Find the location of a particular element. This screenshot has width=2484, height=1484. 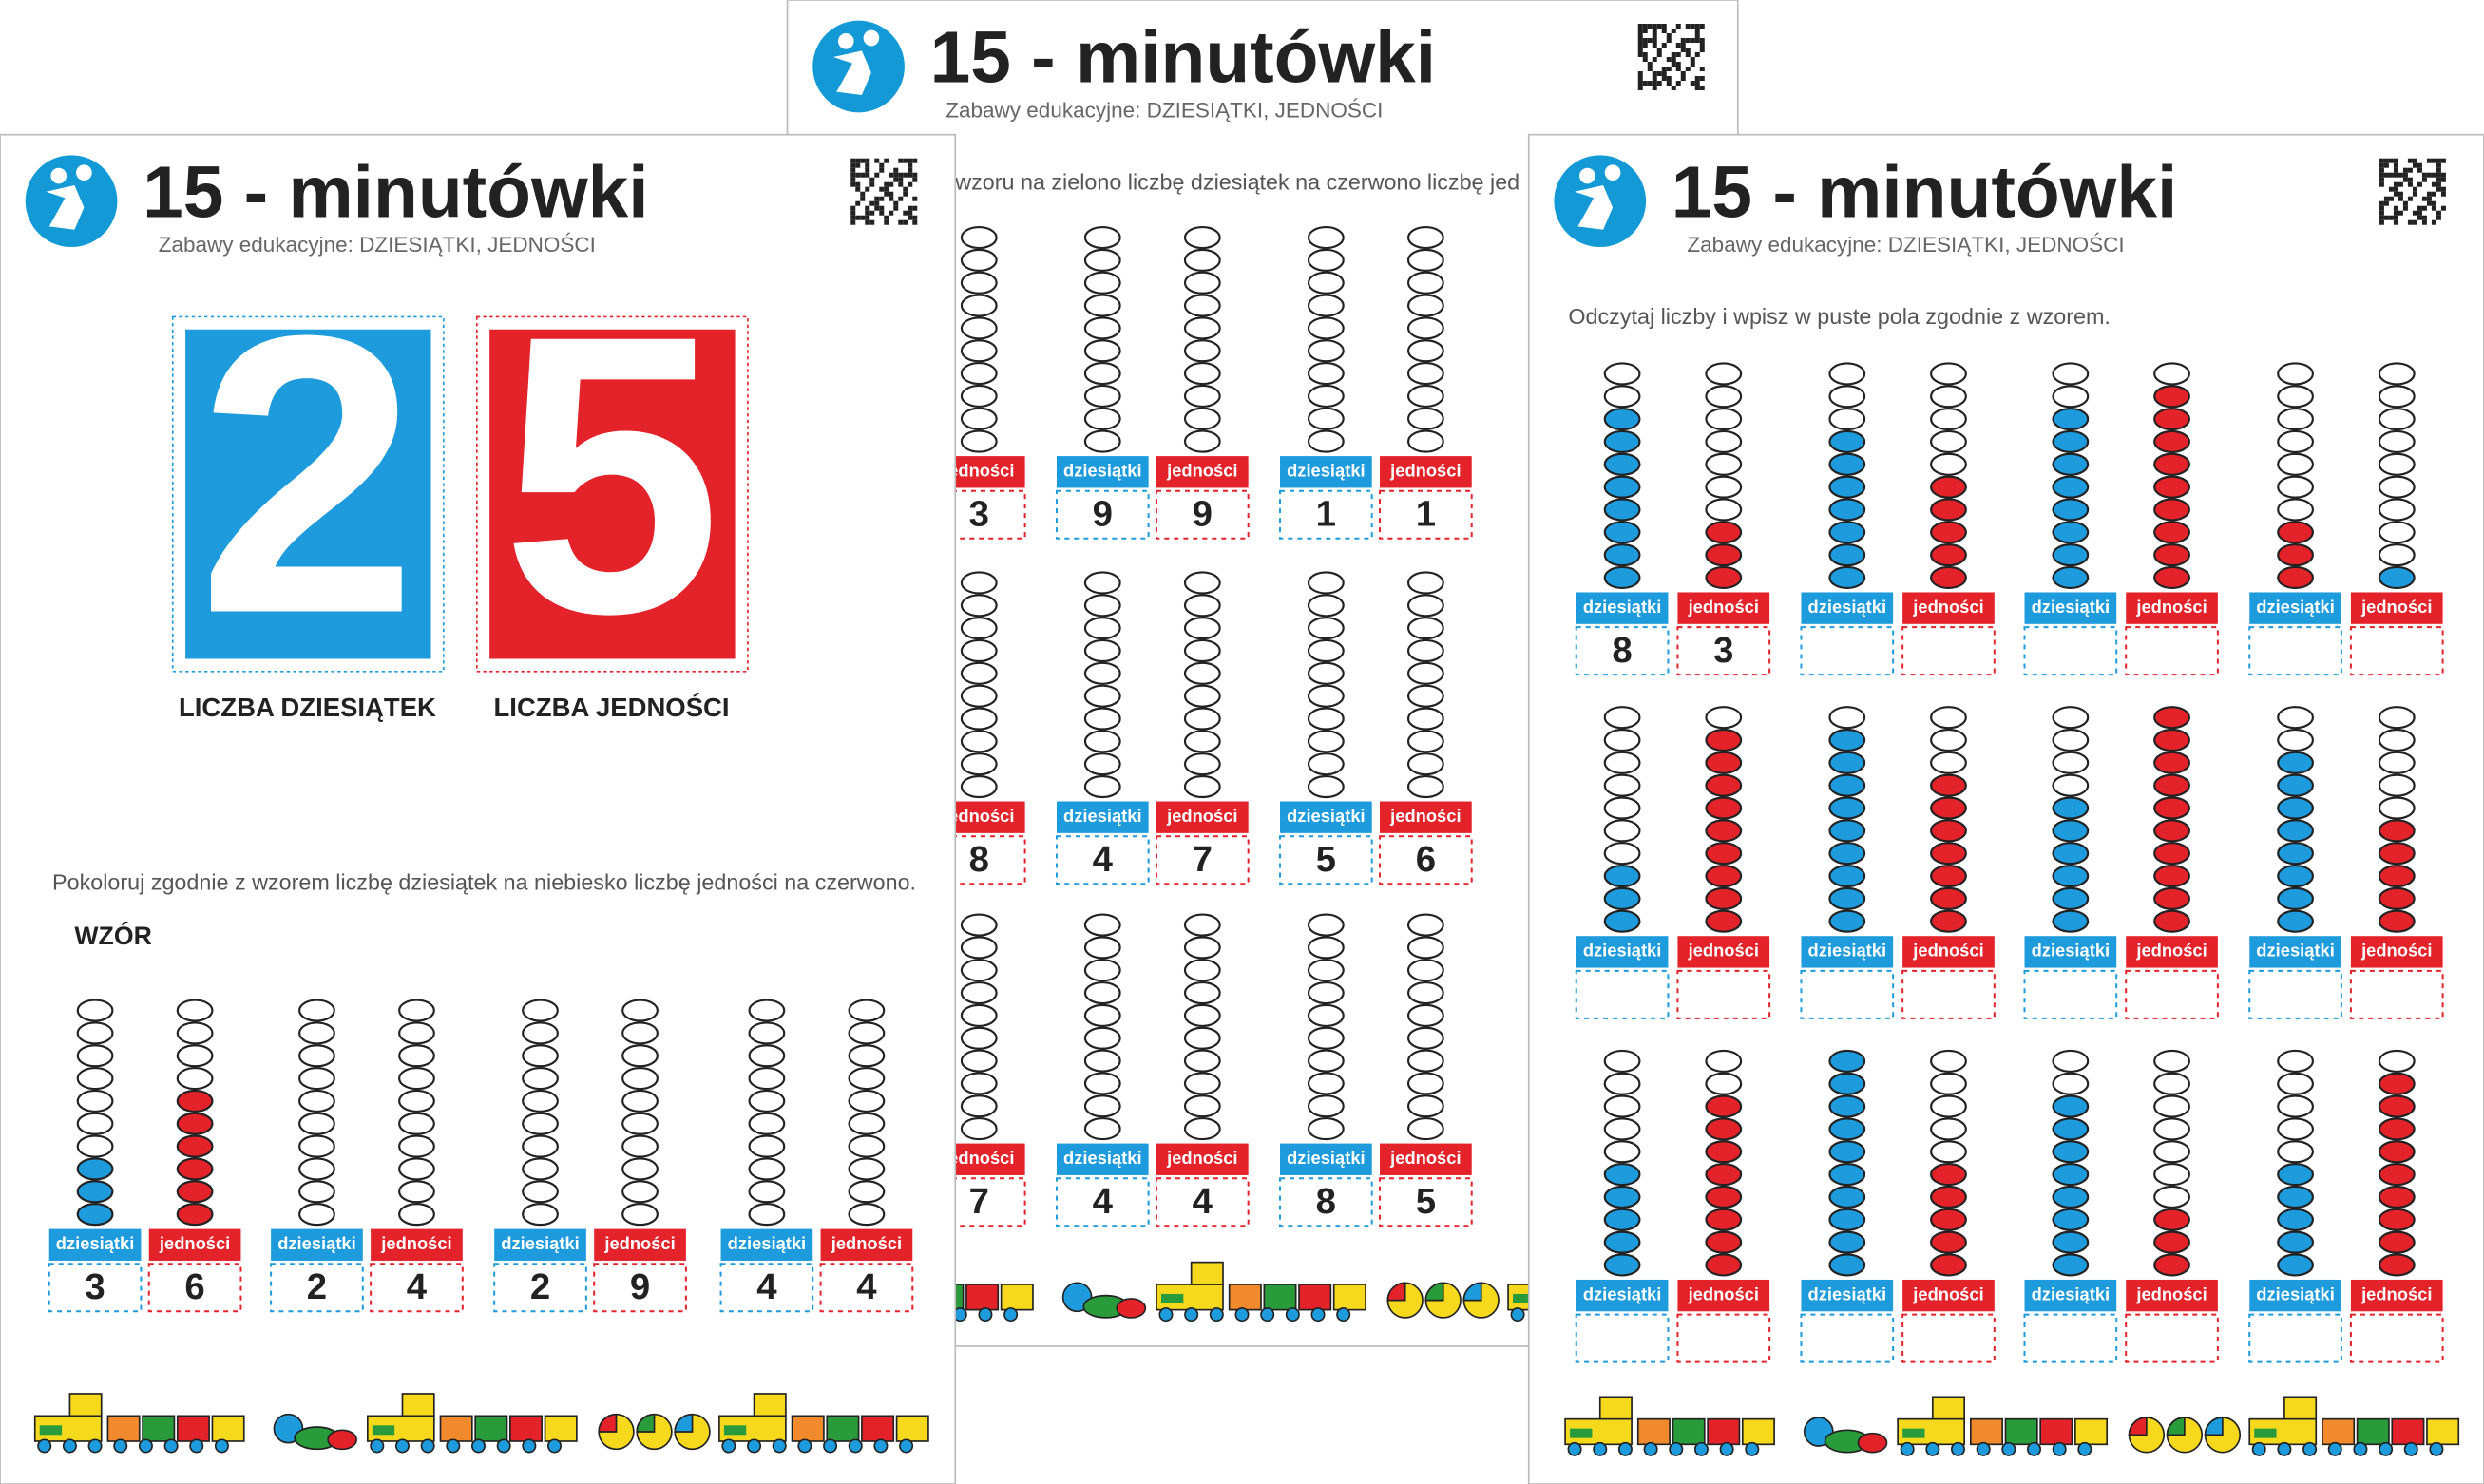

digit: 9 is located at coordinates (1103, 514).